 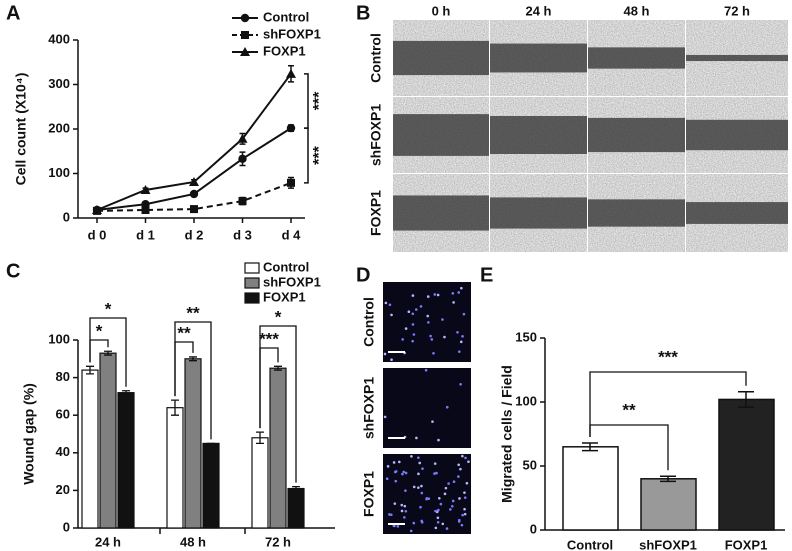 What do you see at coordinates (746, 544) in the screenshot?
I see `x-tick-label: FOXP1` at bounding box center [746, 544].